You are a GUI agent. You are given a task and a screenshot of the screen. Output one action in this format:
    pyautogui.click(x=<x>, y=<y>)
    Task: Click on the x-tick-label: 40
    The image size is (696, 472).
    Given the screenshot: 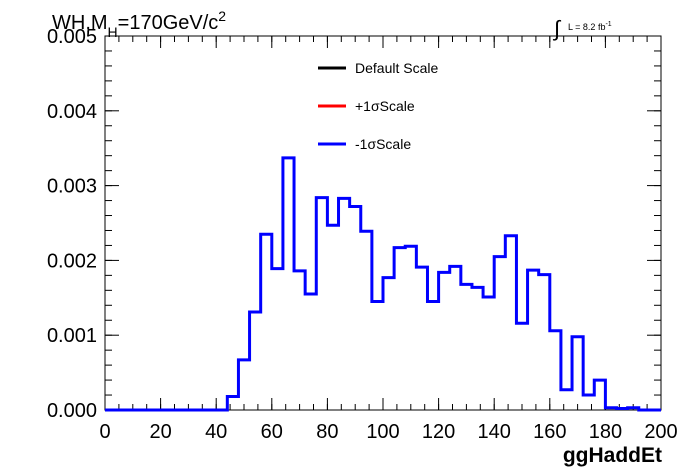 What is the action you would take?
    pyautogui.click(x=216, y=432)
    